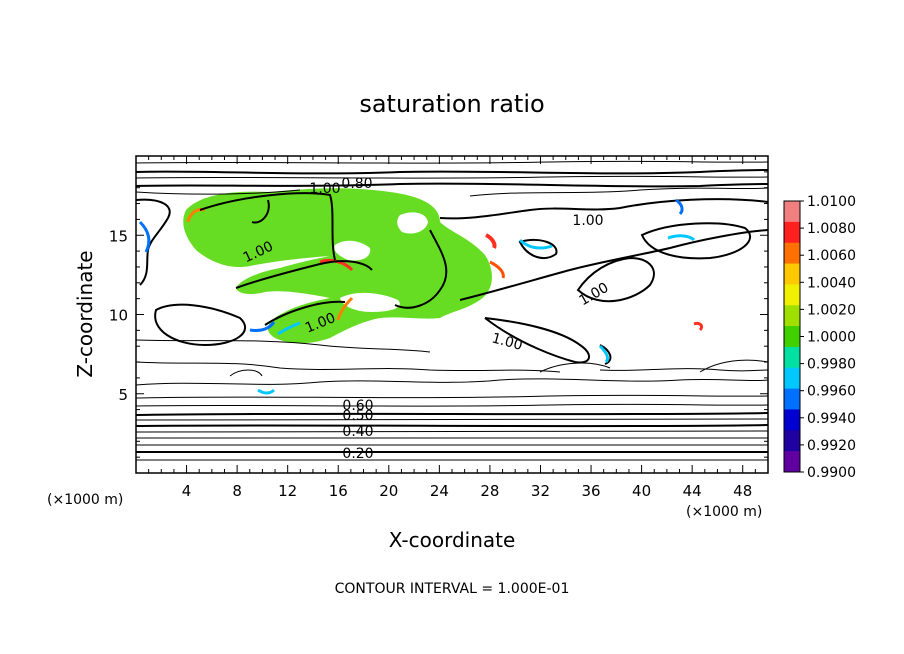  What do you see at coordinates (356, 184) in the screenshot?
I see `contour-label: 0.80` at bounding box center [356, 184].